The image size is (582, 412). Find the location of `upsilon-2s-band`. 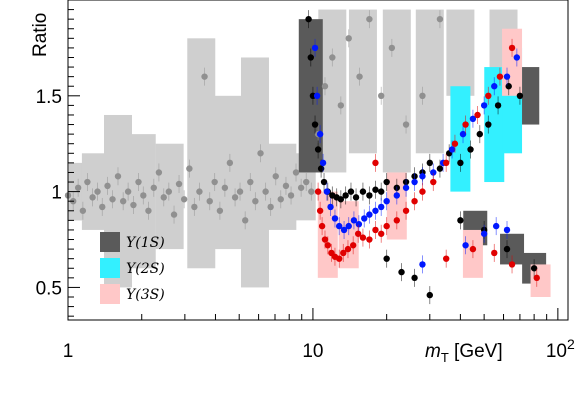

upsilon-2s-band is located at coordinates (460, 139).